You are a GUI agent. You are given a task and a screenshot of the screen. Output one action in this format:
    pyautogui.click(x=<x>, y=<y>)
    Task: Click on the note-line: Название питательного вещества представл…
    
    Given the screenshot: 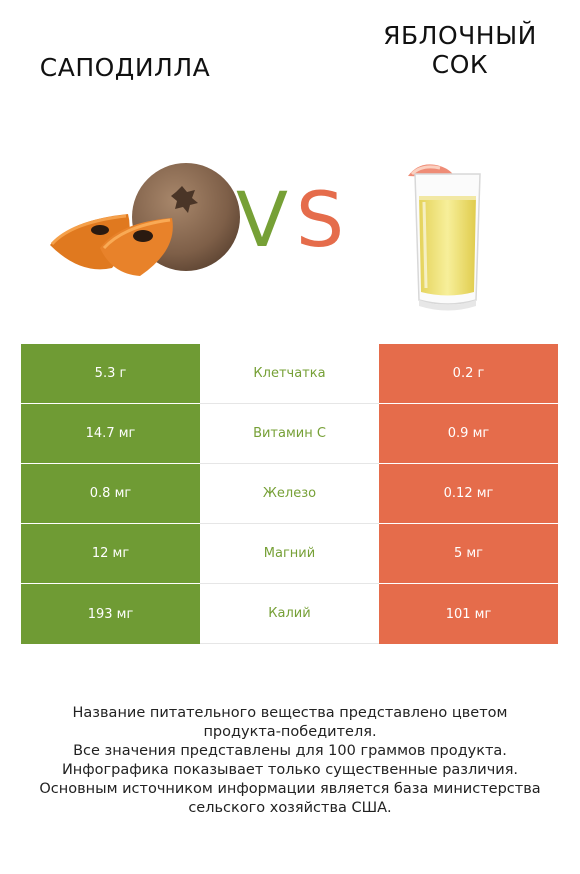 What is the action you would take?
    pyautogui.click(x=290, y=713)
    